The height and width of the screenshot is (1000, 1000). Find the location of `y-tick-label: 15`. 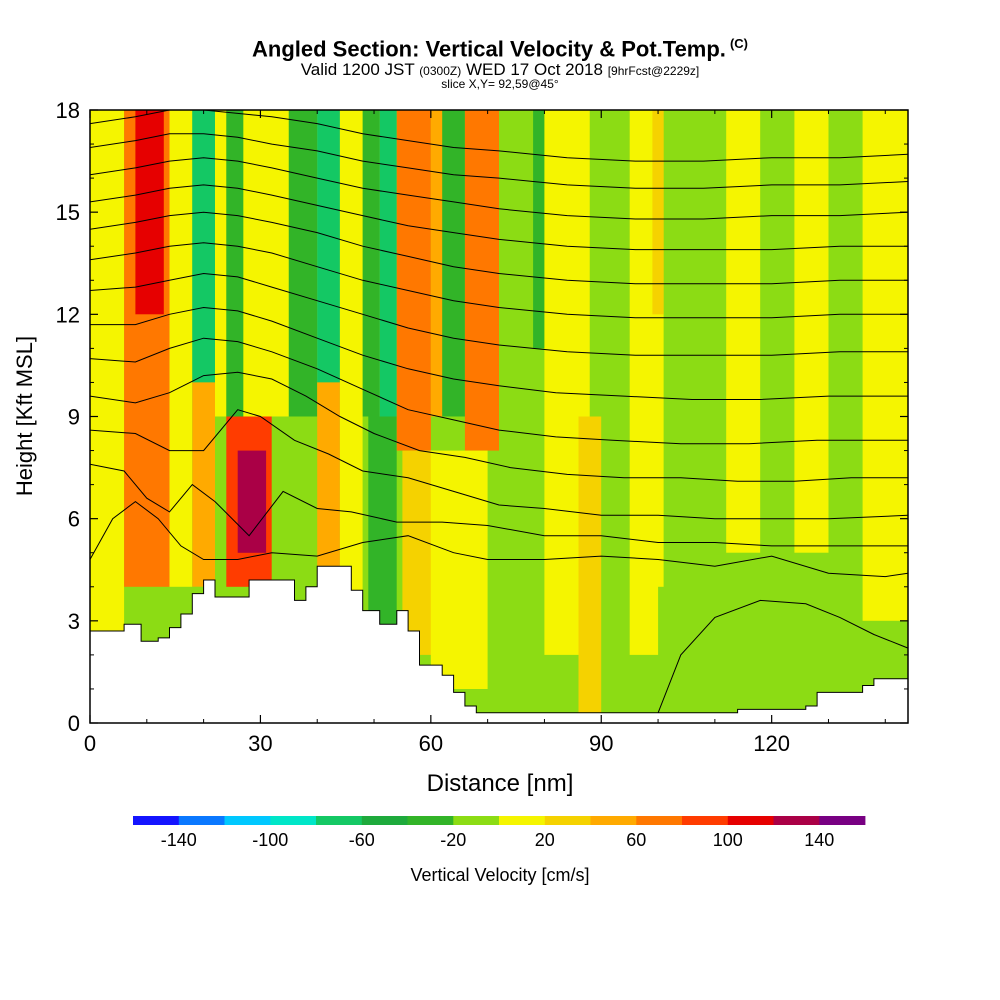

y-tick-label: 15 is located at coordinates (68, 212).